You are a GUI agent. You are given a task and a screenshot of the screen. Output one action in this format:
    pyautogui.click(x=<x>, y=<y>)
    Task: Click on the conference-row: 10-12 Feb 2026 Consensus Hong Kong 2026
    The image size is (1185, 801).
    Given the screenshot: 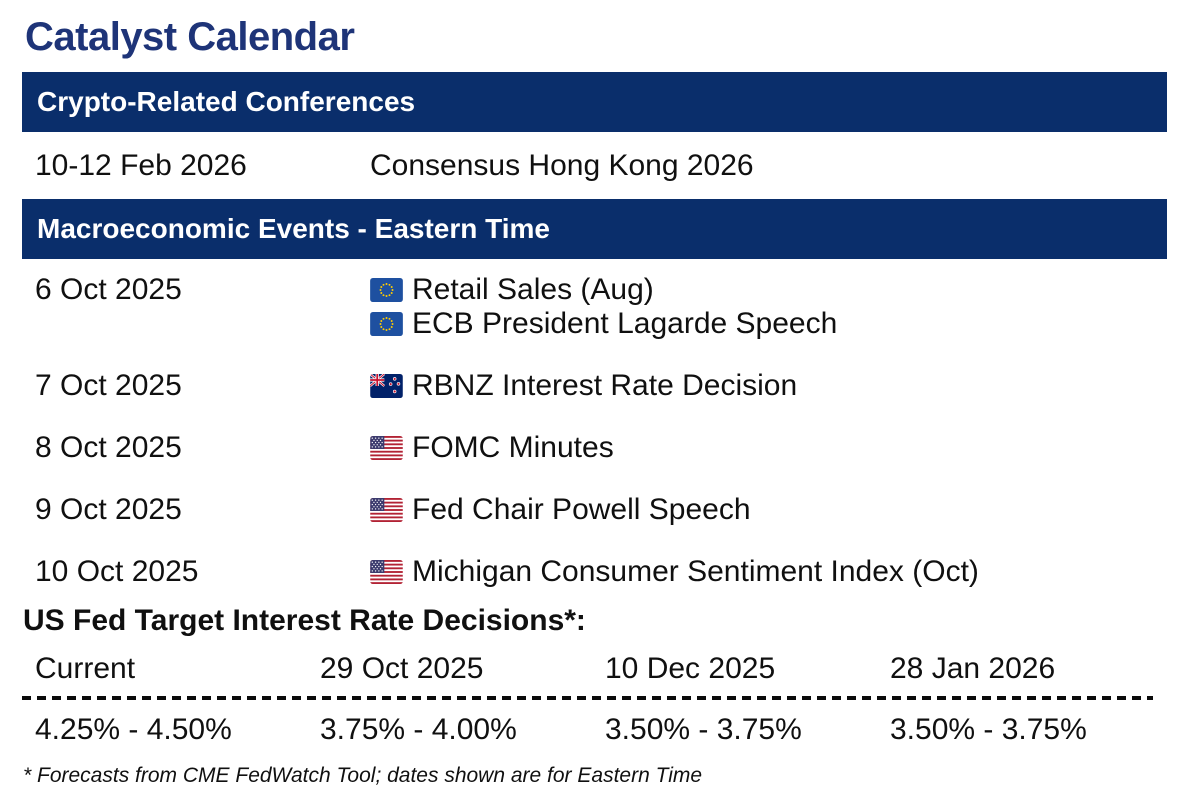 What is the action you would take?
    pyautogui.click(x=594, y=165)
    